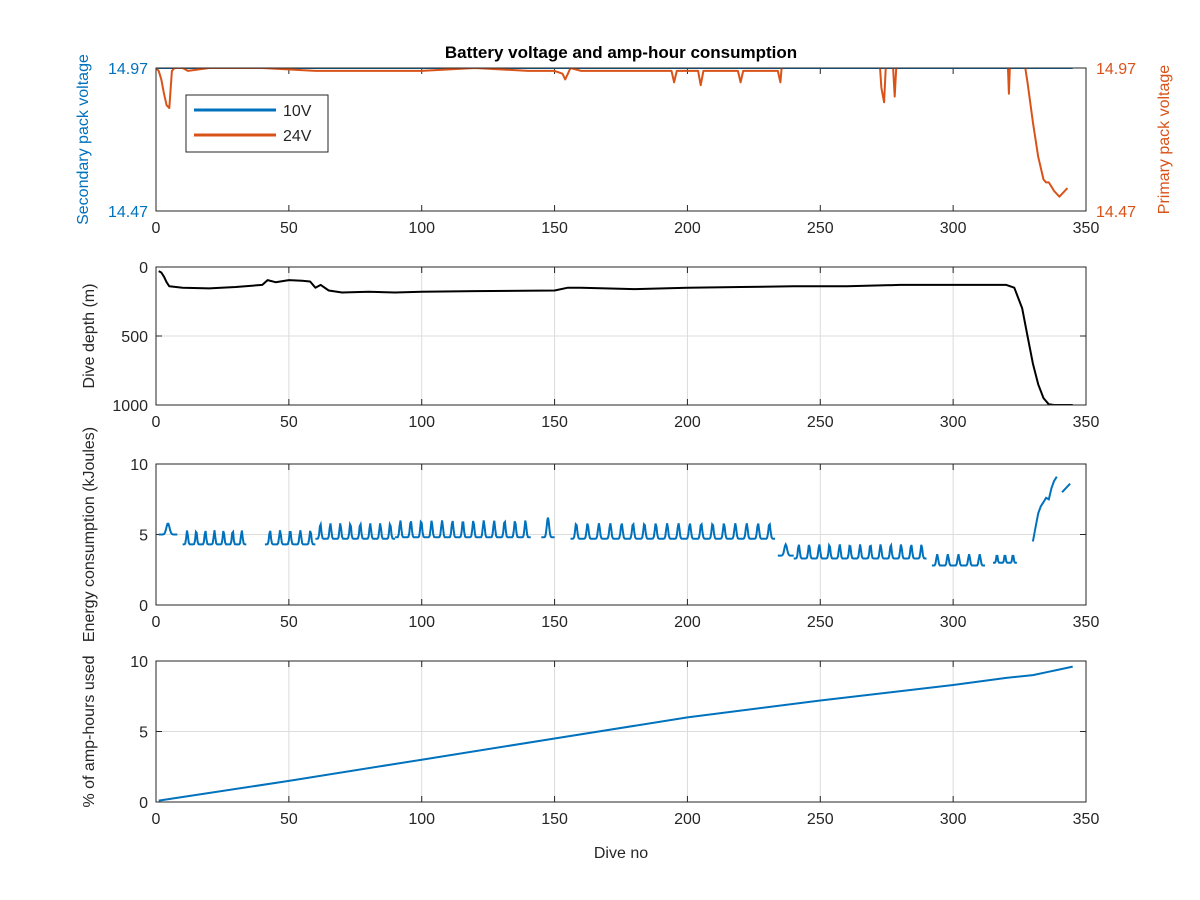 This screenshot has height=900, width=1200. What do you see at coordinates (128, 69) in the screenshot?
I see `y-tick-label-left: 14.97` at bounding box center [128, 69].